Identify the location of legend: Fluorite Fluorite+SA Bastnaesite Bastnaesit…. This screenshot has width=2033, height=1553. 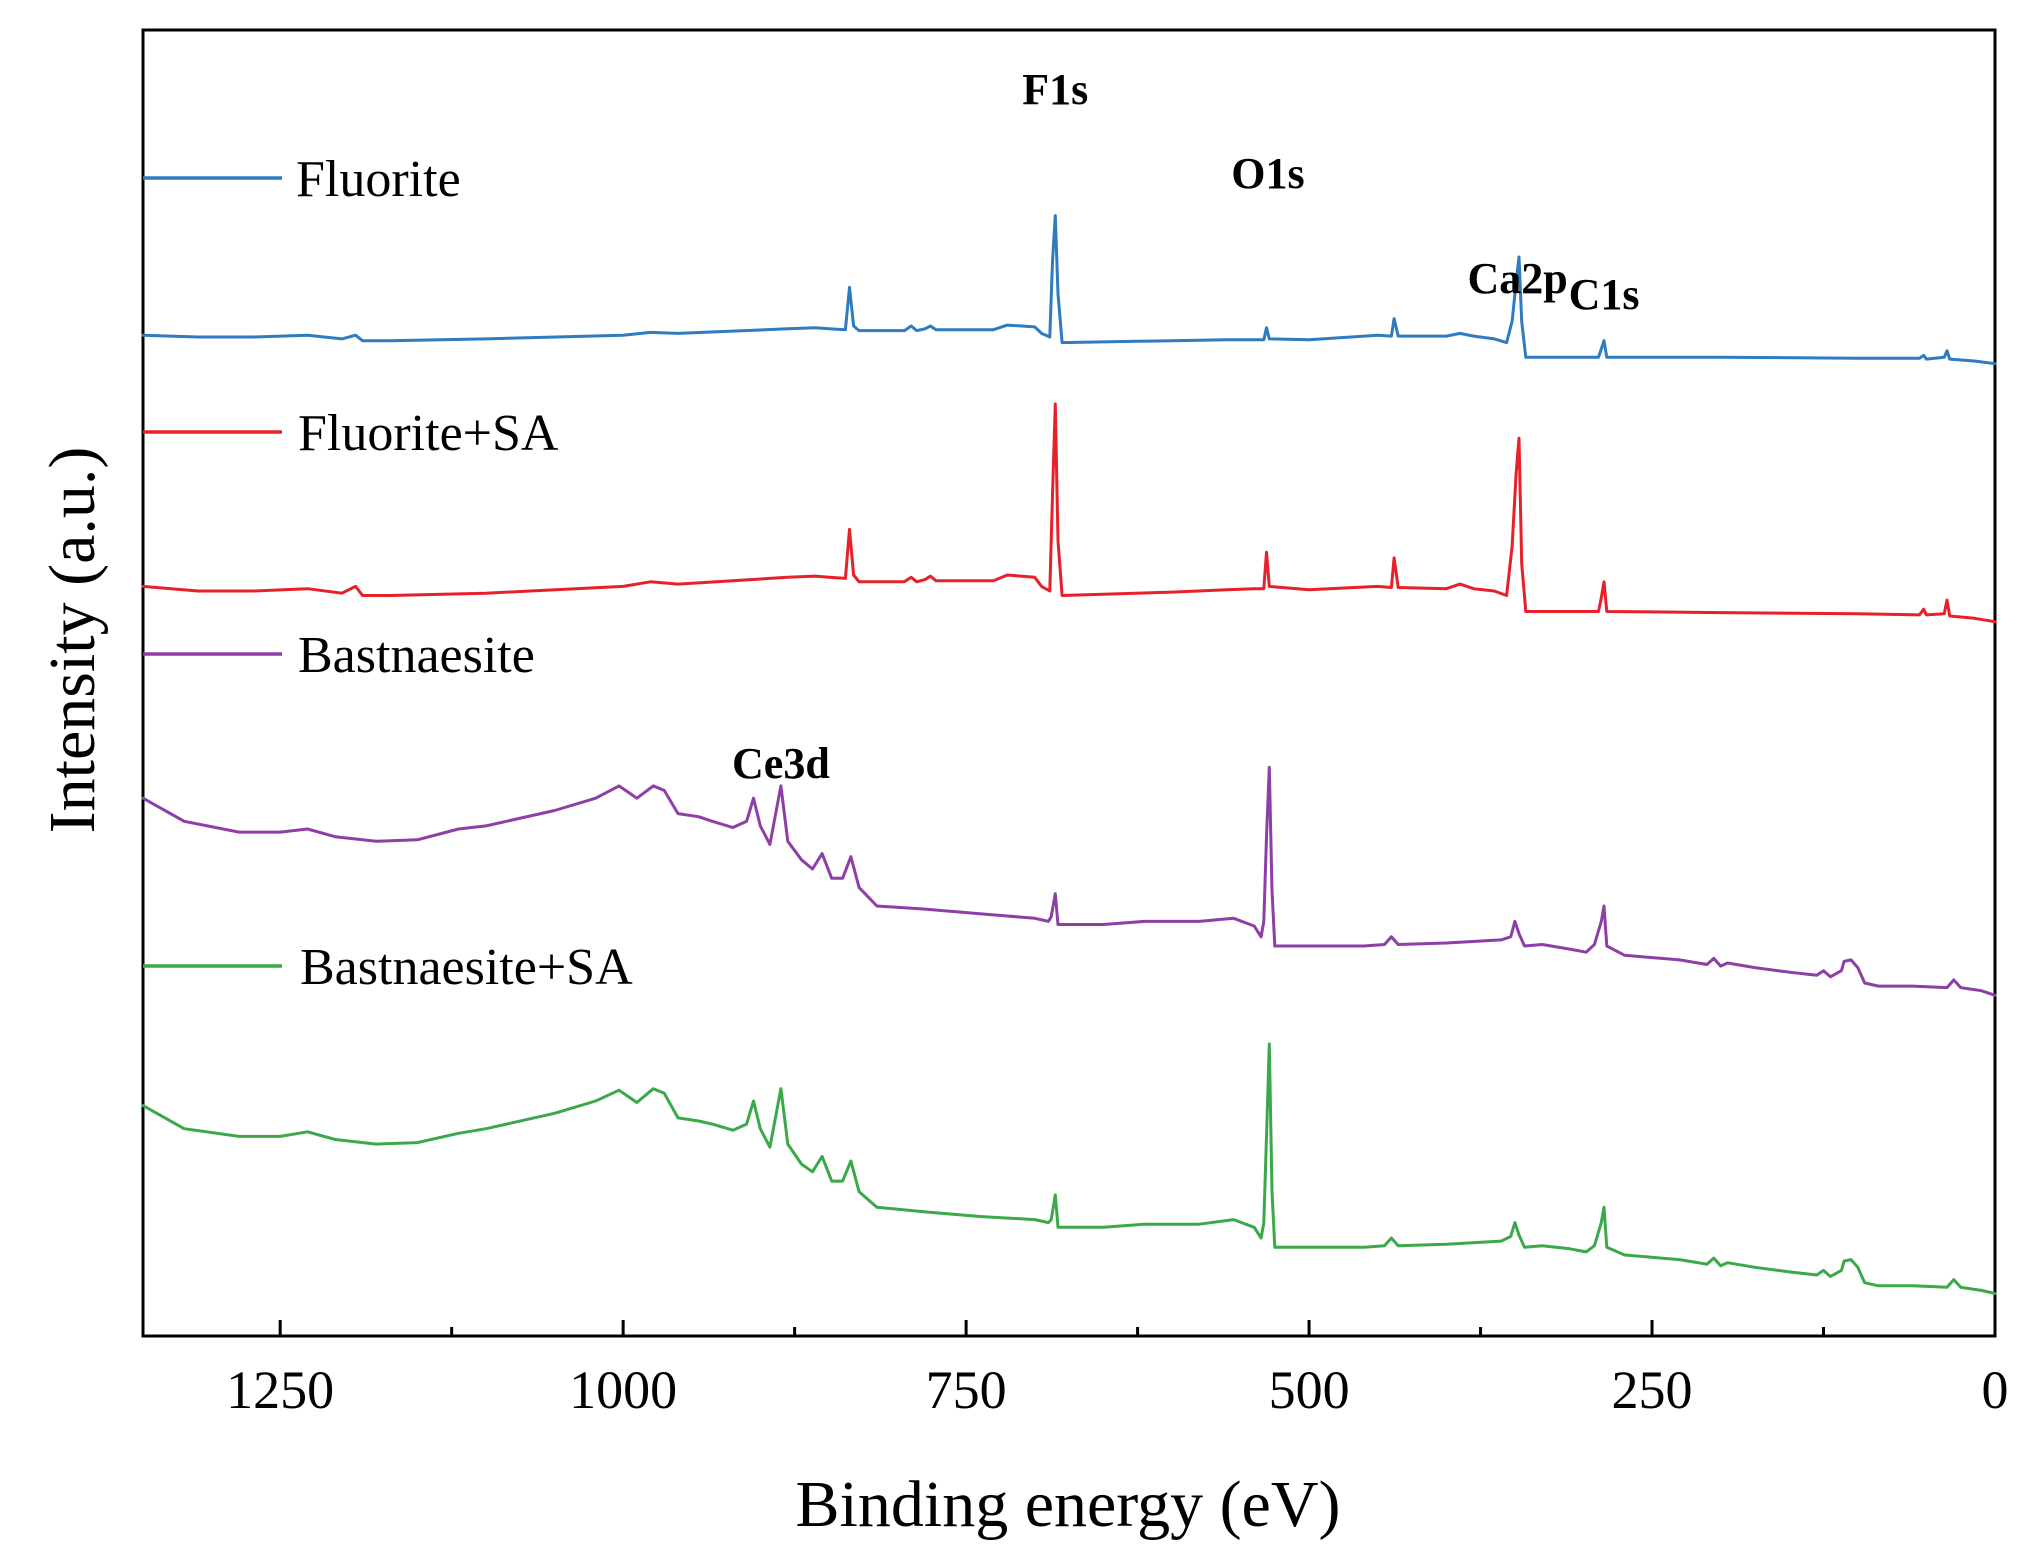
(388, 573).